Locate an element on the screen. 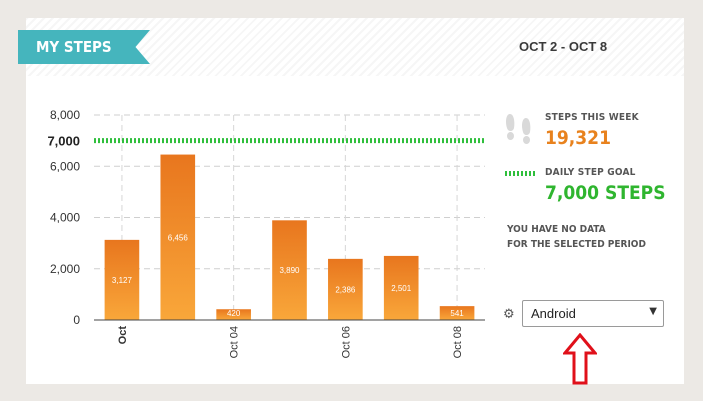 The image size is (703, 401). x-tick-label: Oct 06 is located at coordinates (346, 342).